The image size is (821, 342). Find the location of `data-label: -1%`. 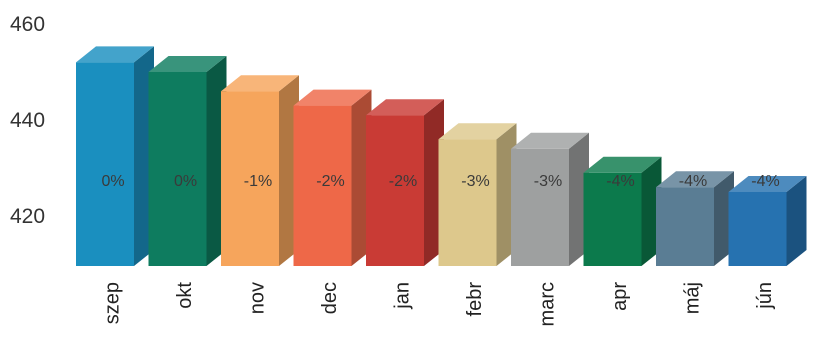

data-label: -1% is located at coordinates (258, 181).